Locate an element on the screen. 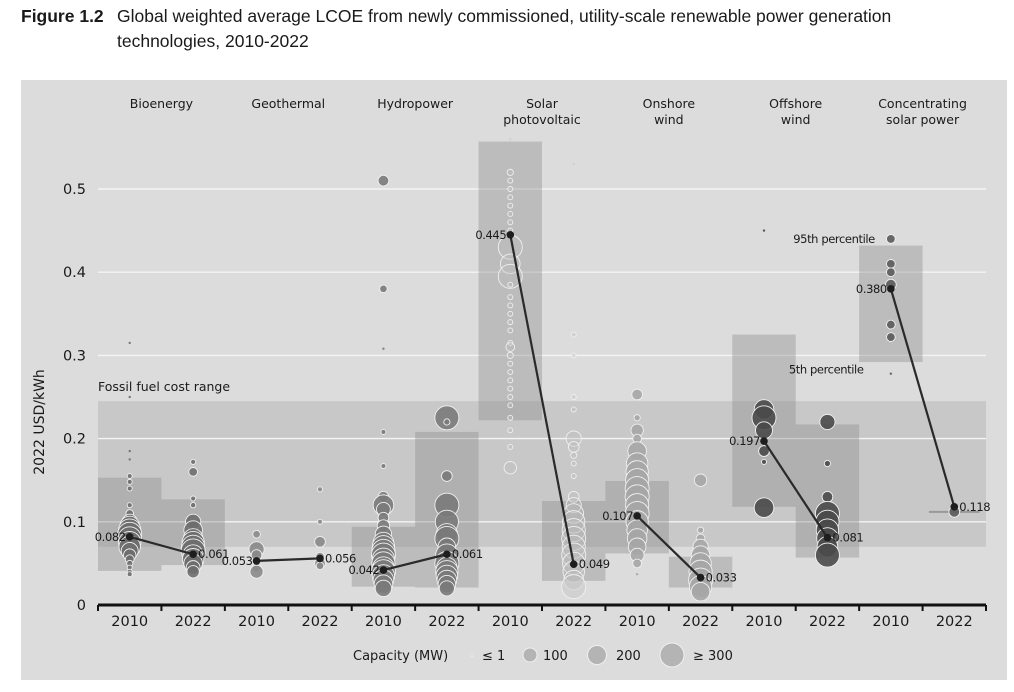  legend-bubble is located at coordinates (672, 655).